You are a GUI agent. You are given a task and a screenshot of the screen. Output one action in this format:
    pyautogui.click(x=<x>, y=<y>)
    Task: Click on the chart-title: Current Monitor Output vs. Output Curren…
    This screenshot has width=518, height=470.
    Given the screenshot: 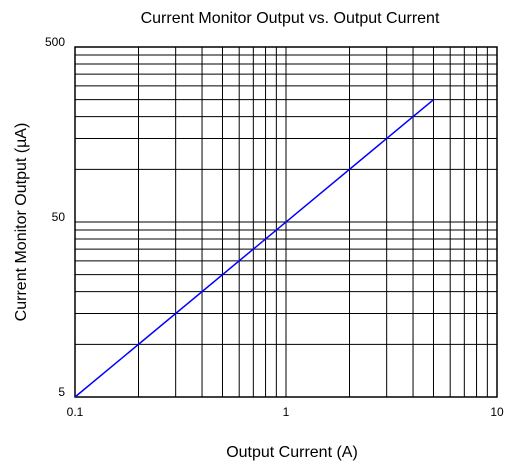 What is the action you would take?
    pyautogui.click(x=290, y=18)
    